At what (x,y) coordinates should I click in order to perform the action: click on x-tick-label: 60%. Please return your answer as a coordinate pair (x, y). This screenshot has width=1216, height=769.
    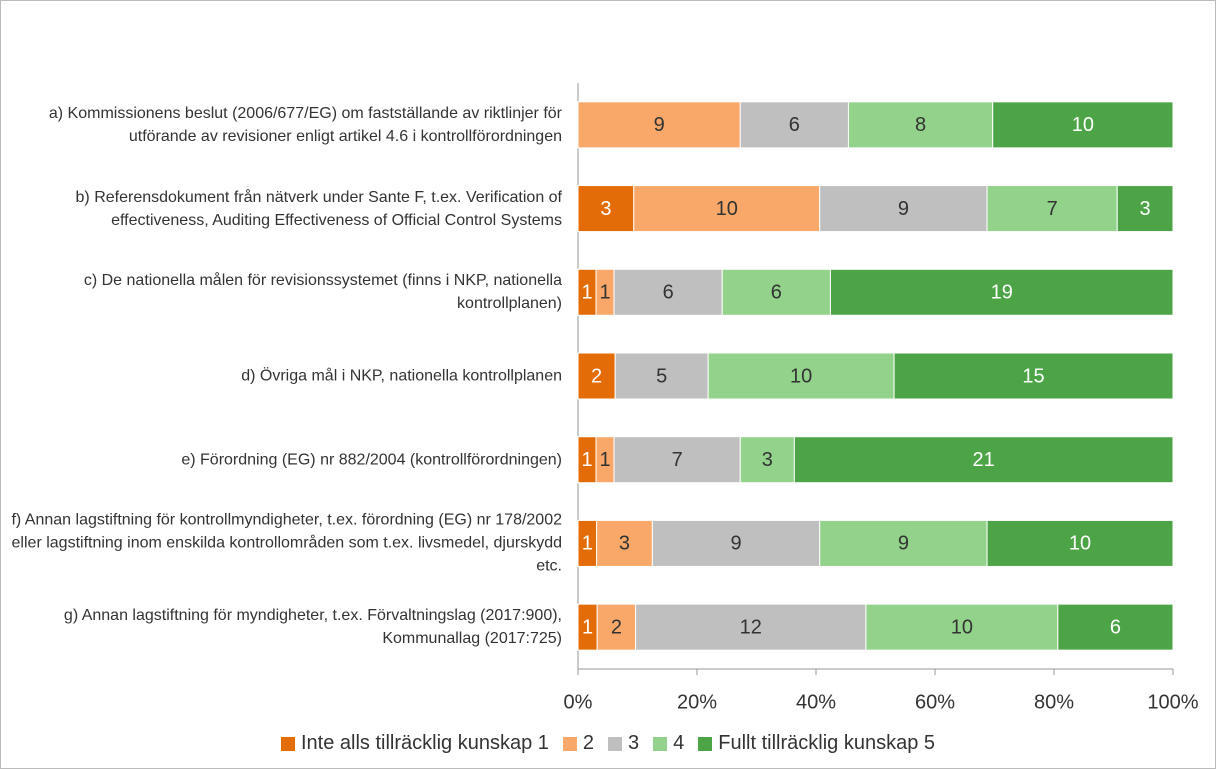
    Looking at the image, I should click on (935, 702).